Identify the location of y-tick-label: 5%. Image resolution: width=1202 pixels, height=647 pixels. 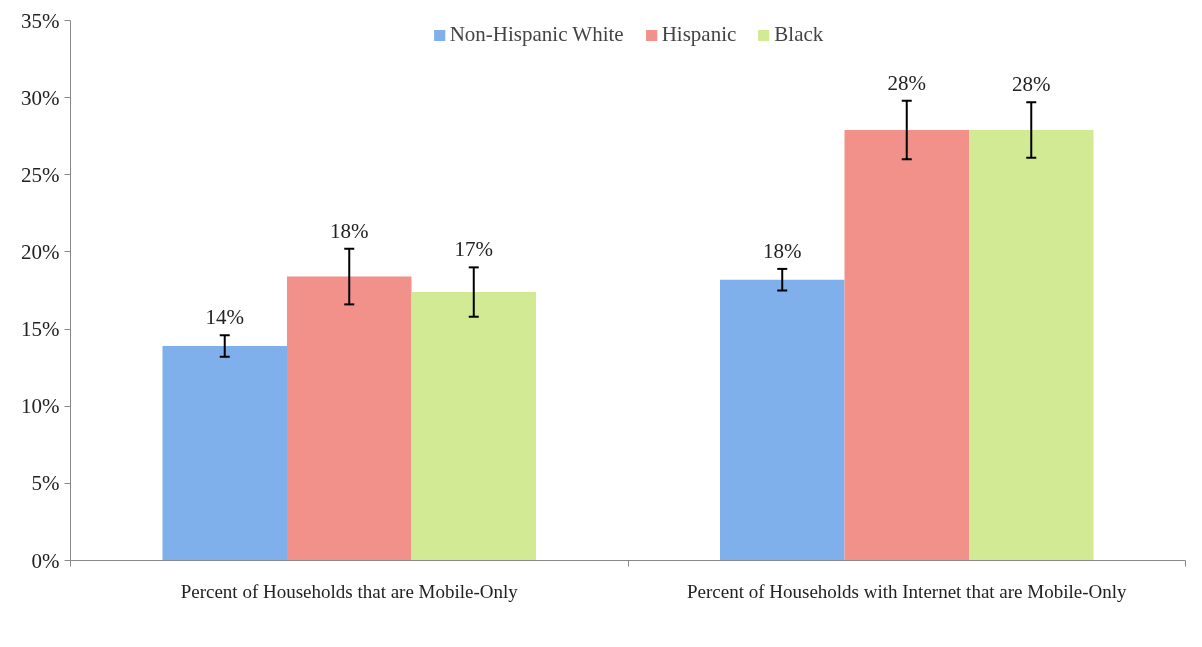
(45, 483).